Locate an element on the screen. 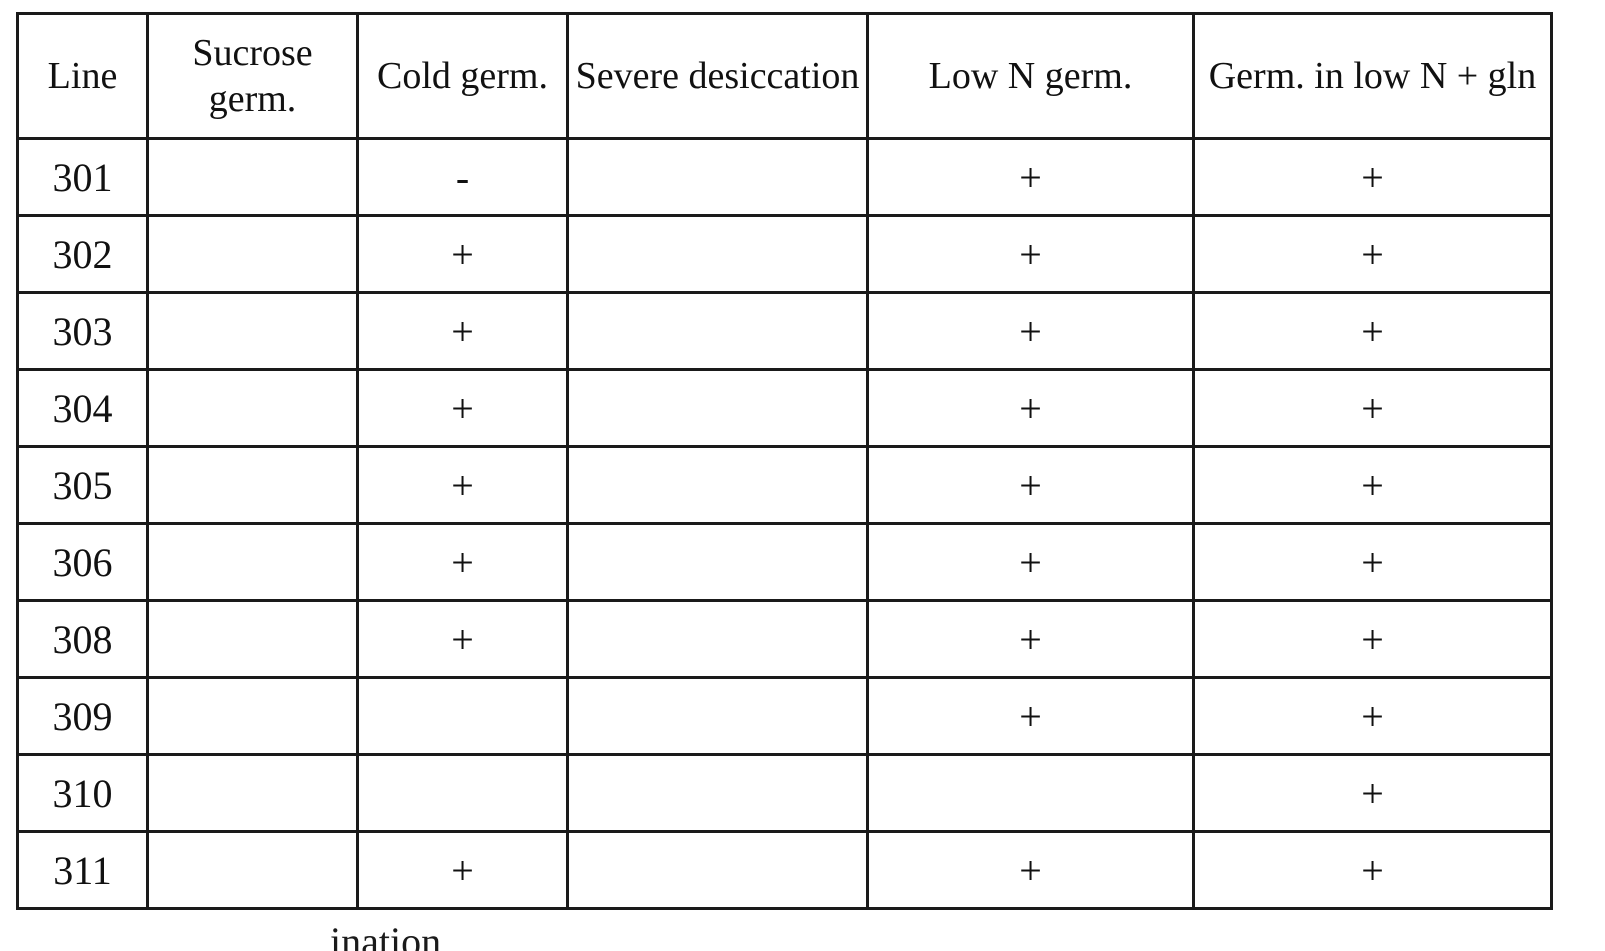  header-severe-desiccation: Severe desiccation is located at coordinates (718, 76).